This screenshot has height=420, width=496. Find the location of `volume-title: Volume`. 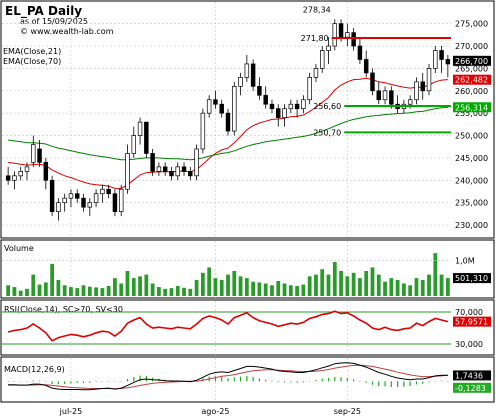

volume-title: Volume is located at coordinates (19, 248).